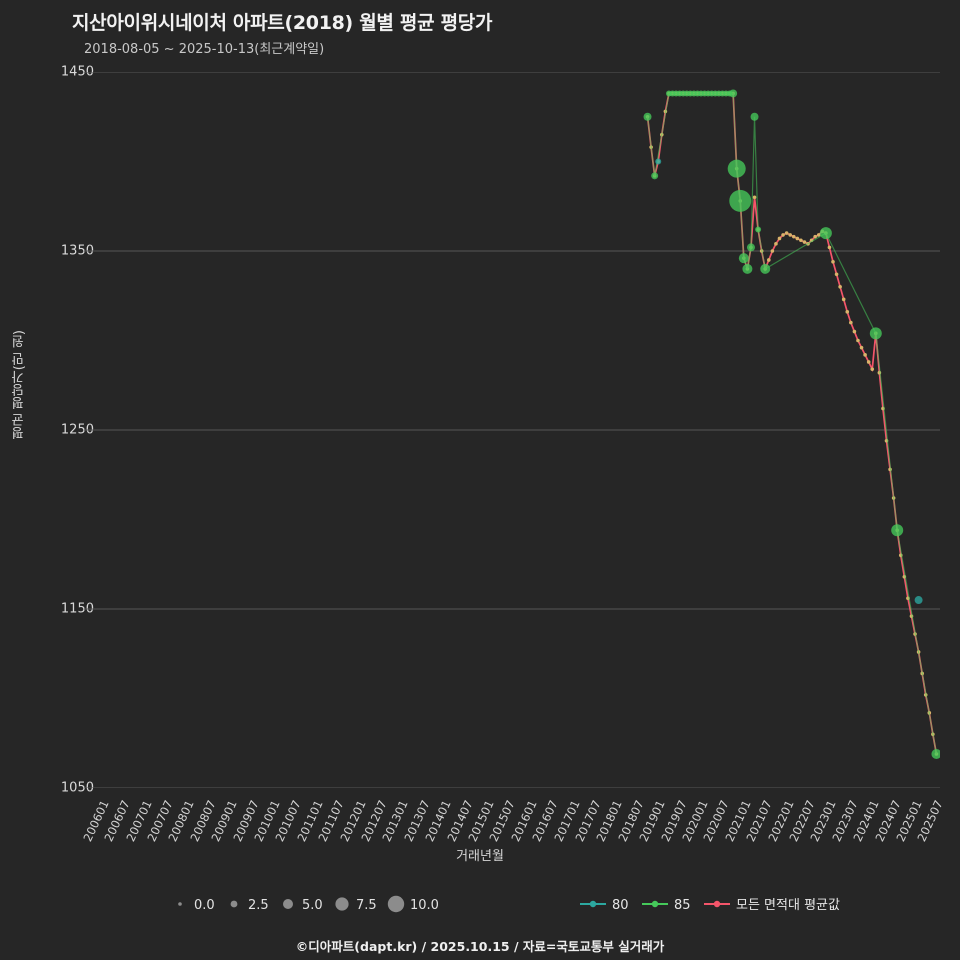  Describe the element at coordinates (77, 609) in the screenshot. I see `y-axis-tick: 1150` at that location.